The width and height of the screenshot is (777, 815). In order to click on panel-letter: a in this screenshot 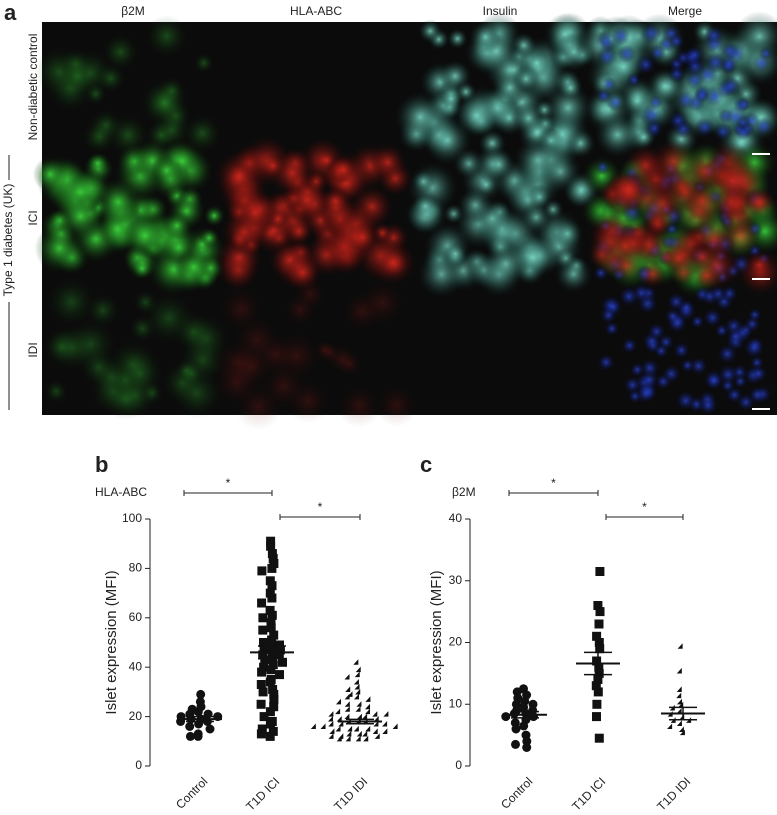, I will do `click(10, 12)`.